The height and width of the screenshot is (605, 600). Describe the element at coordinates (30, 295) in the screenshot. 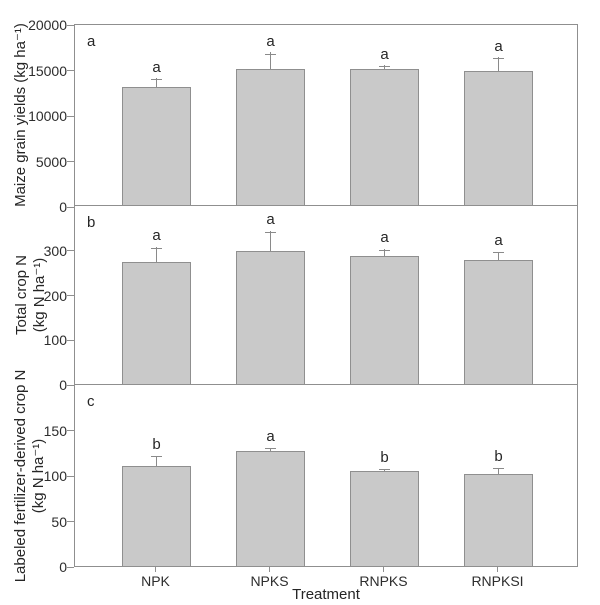

I see `y-axis-label-b: Total crop N (kg N ha⁻¹)` at that location.